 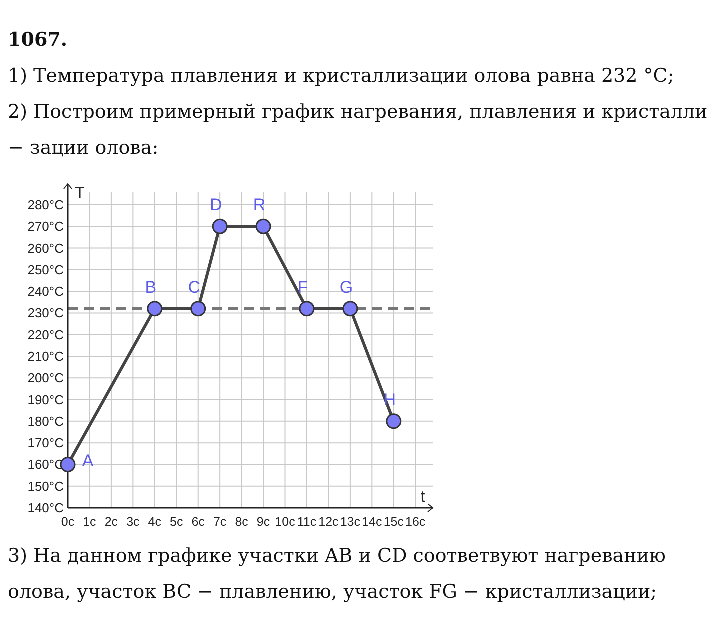 I want to click on x-tick-label: 7c, so click(x=220, y=522).